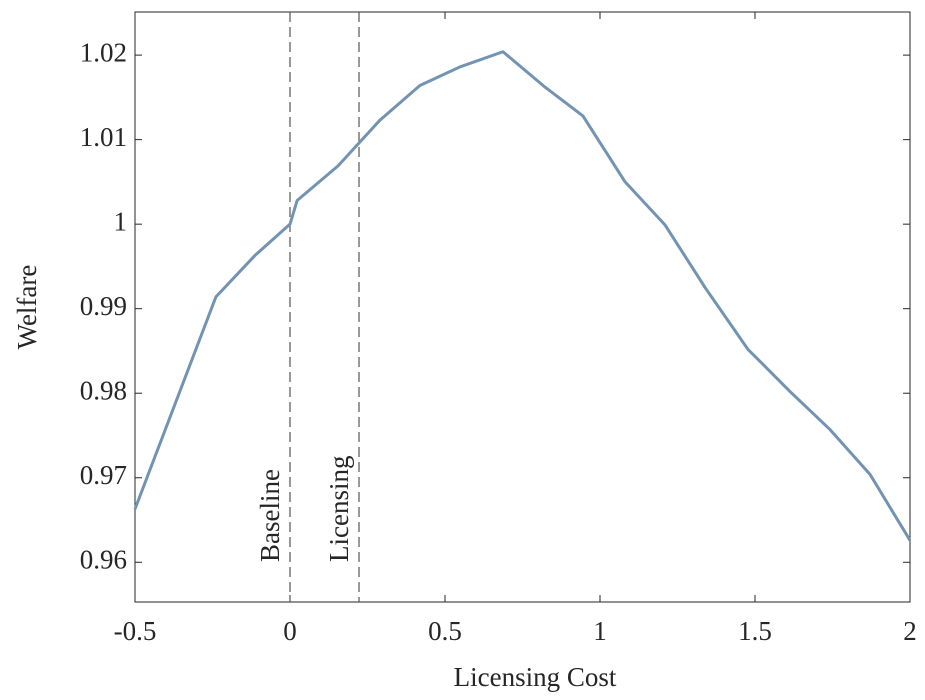 This screenshot has height=700, width=925. Describe the element at coordinates (103, 137) in the screenshot. I see `y-tick-label: 1.01` at that location.